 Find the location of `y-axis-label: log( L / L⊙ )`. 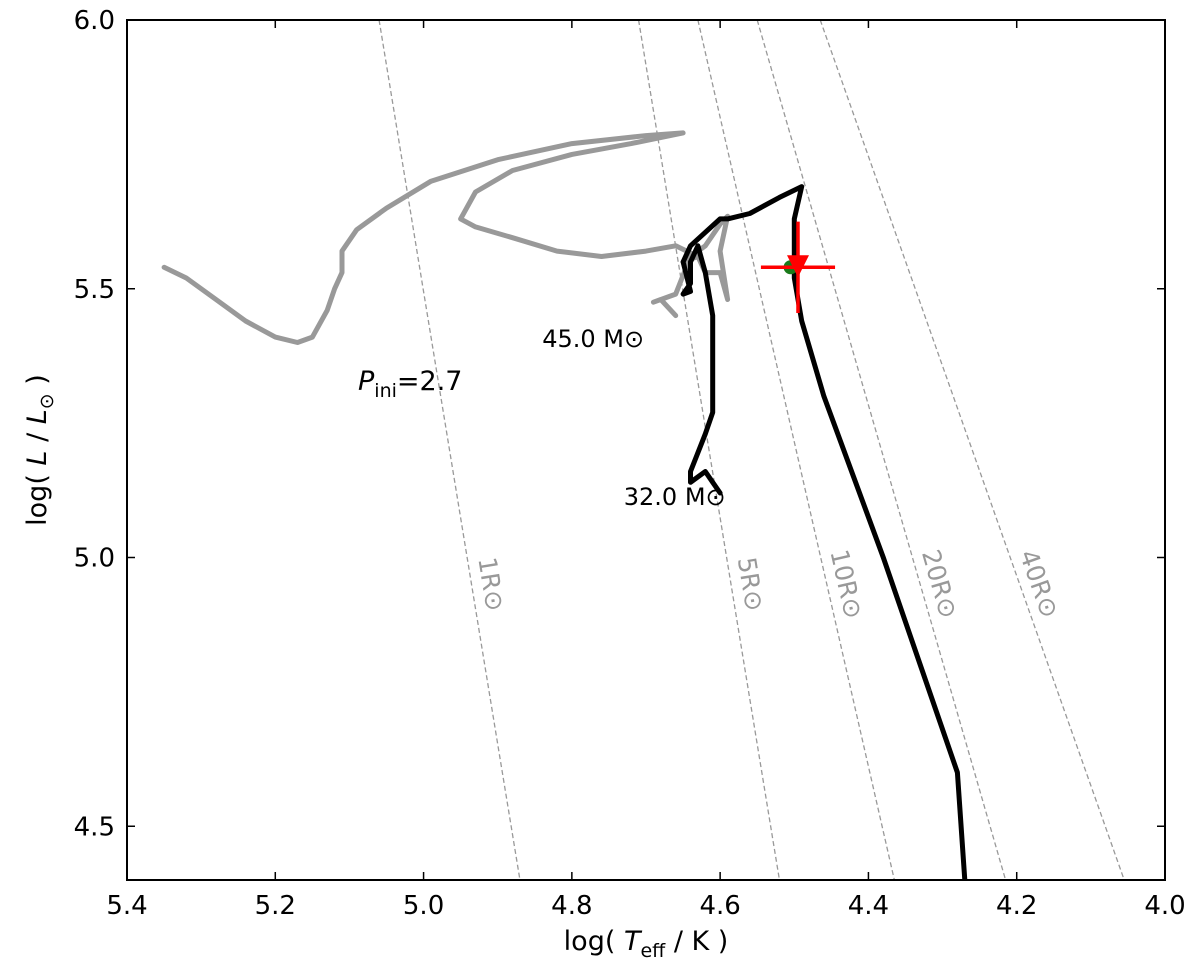

y-axis-label: log( L / L⊙ ) is located at coordinates (40, 450).